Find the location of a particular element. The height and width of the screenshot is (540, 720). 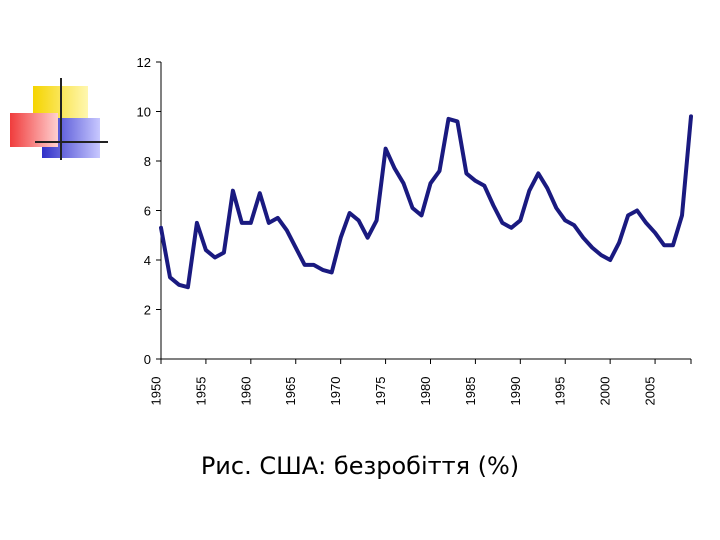

y-tick-label: 2 is located at coordinates (147, 310).